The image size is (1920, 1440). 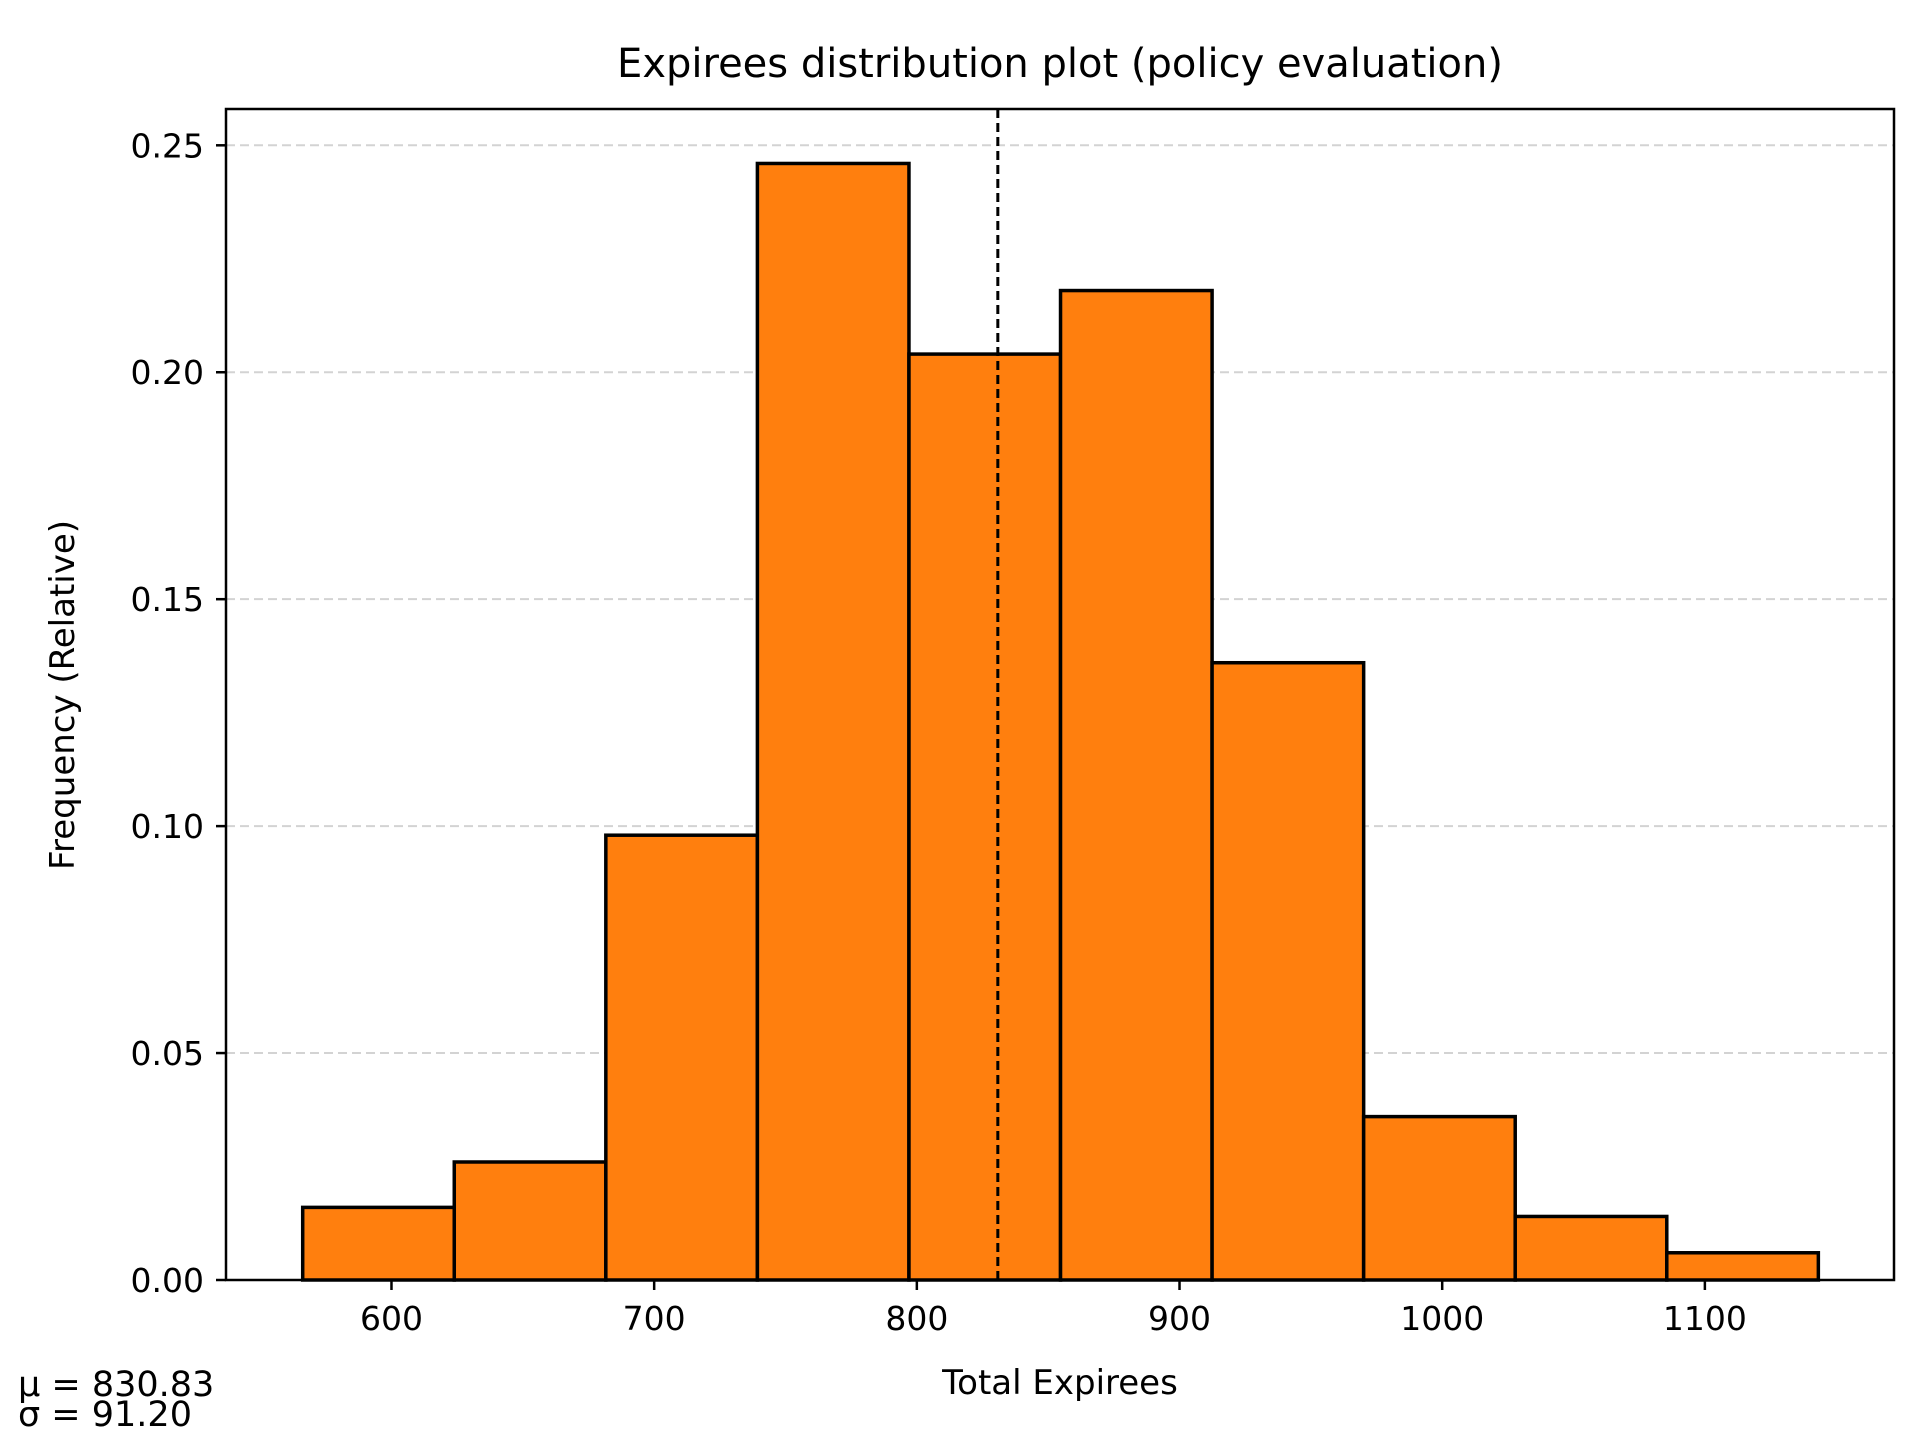 What do you see at coordinates (1705, 1318) in the screenshot?
I see `x-tick-label: 1100` at bounding box center [1705, 1318].